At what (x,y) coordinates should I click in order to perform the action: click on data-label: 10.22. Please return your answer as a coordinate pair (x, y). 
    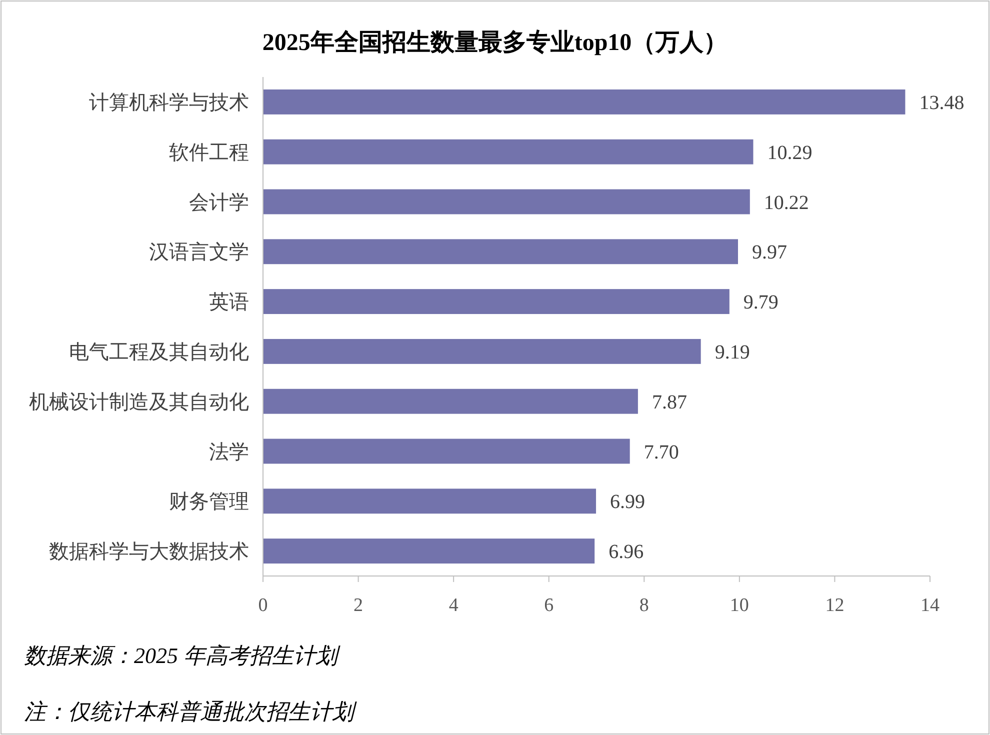
    Looking at the image, I should click on (786, 203).